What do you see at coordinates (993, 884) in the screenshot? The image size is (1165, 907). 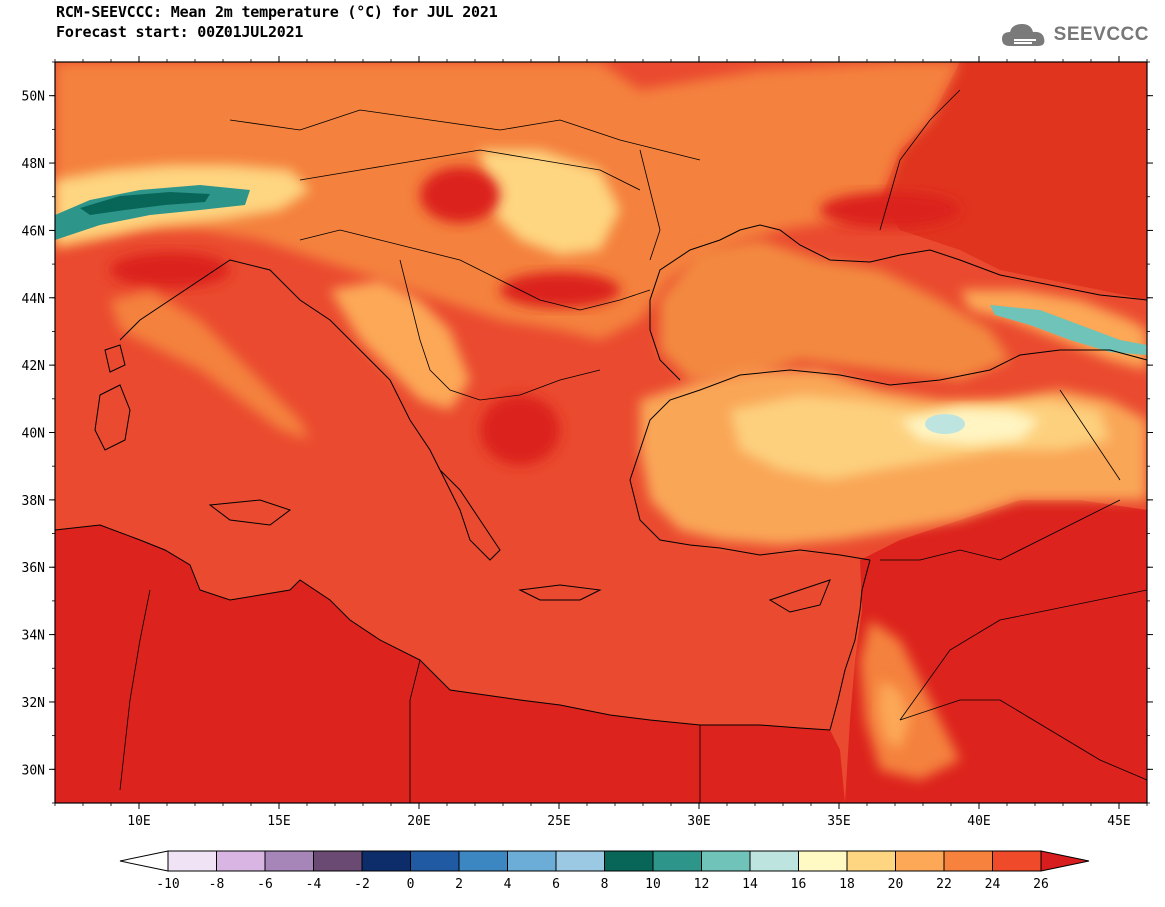 I see `colorbar-label: 24` at bounding box center [993, 884].